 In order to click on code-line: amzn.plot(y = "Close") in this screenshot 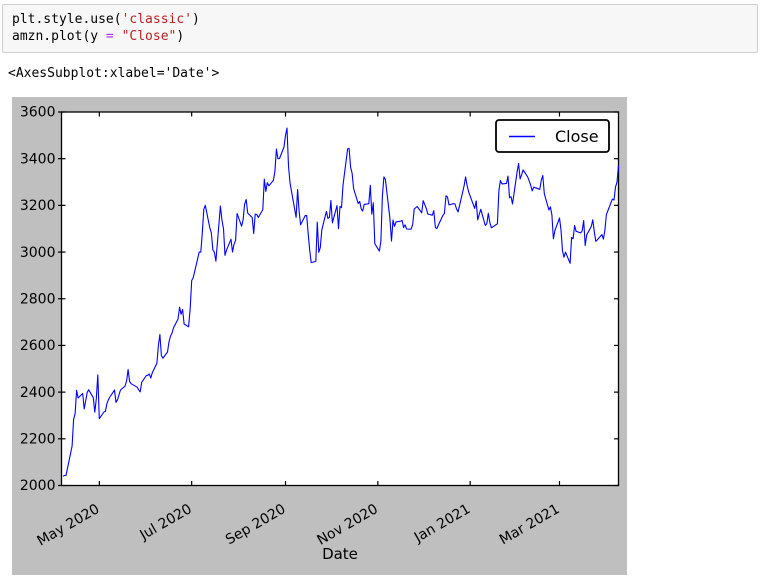, I will do `click(380, 36)`.